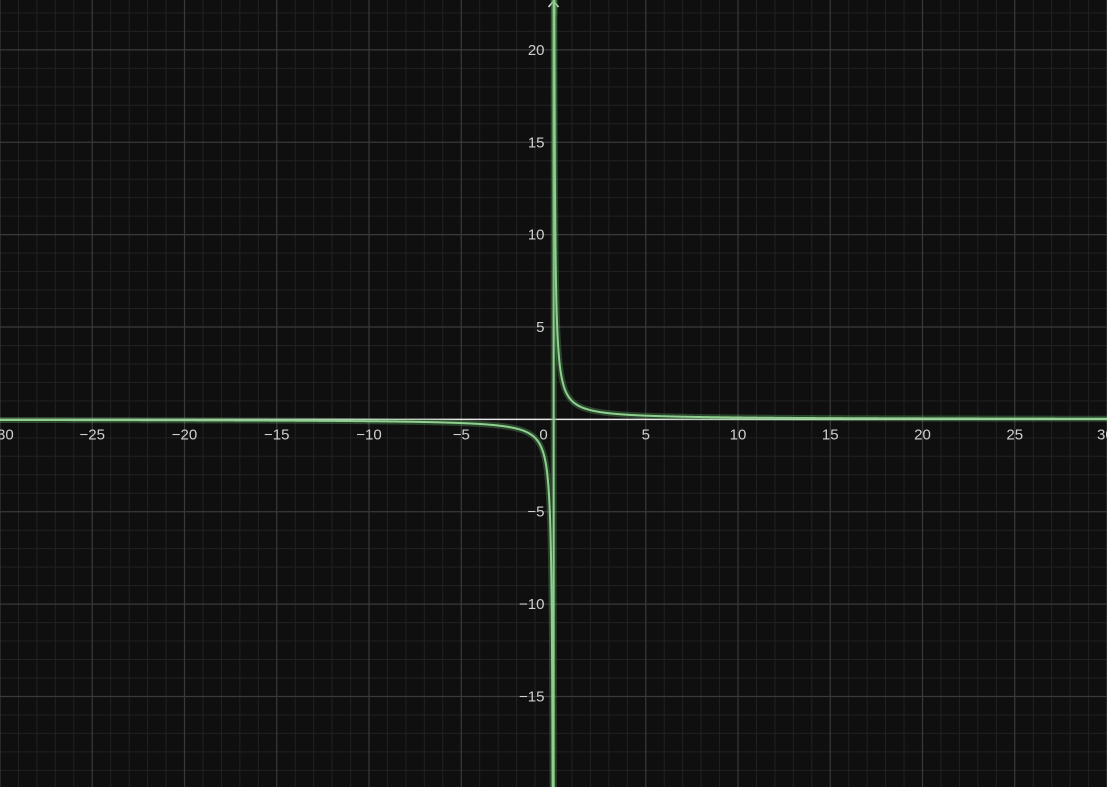 The width and height of the screenshot is (1107, 787). I want to click on x-tick-label: −10, so click(368, 434).